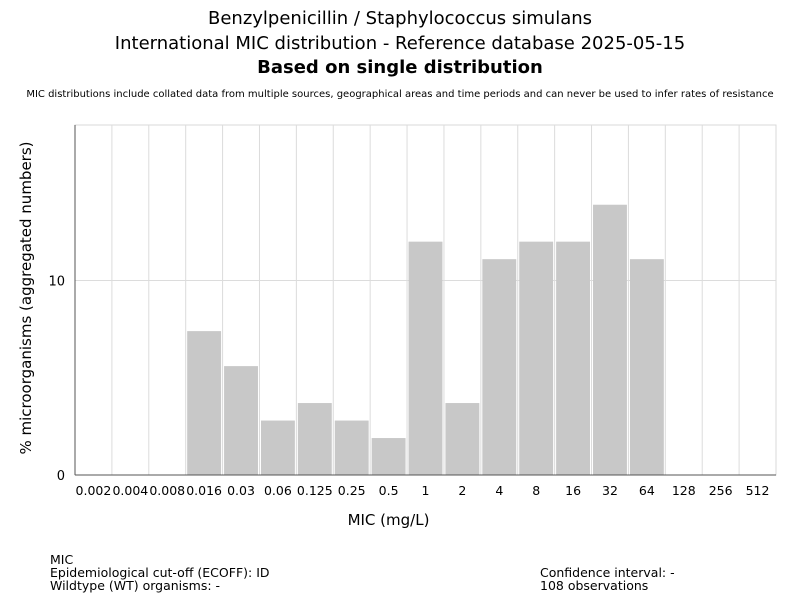 The image size is (800, 600). What do you see at coordinates (130, 490) in the screenshot?
I see `x-tick-label: 0.004` at bounding box center [130, 490].